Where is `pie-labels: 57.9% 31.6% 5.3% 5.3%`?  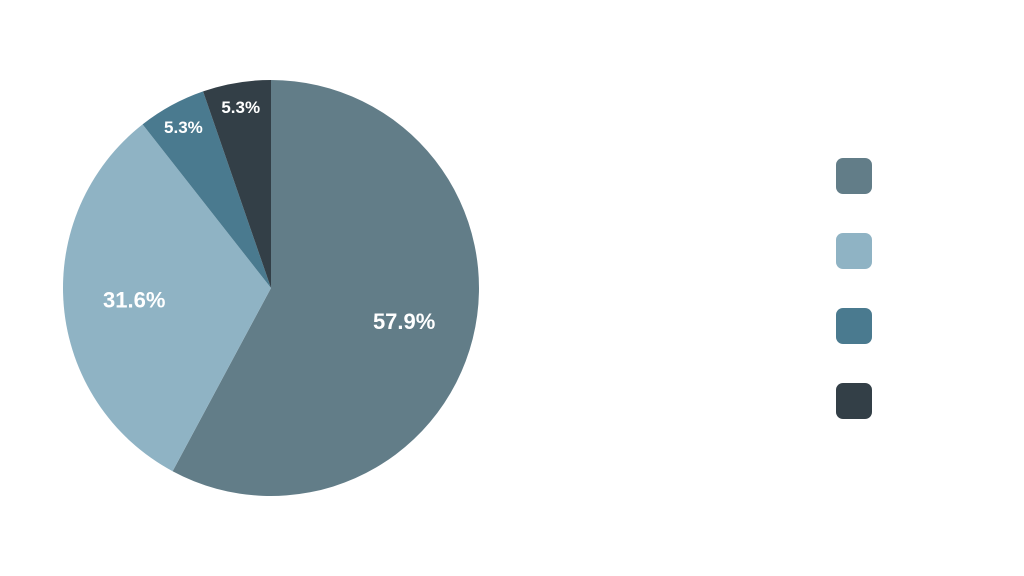
pie-labels: 57.9% 31.6% 5.3% 5.3% is located at coordinates (269, 216).